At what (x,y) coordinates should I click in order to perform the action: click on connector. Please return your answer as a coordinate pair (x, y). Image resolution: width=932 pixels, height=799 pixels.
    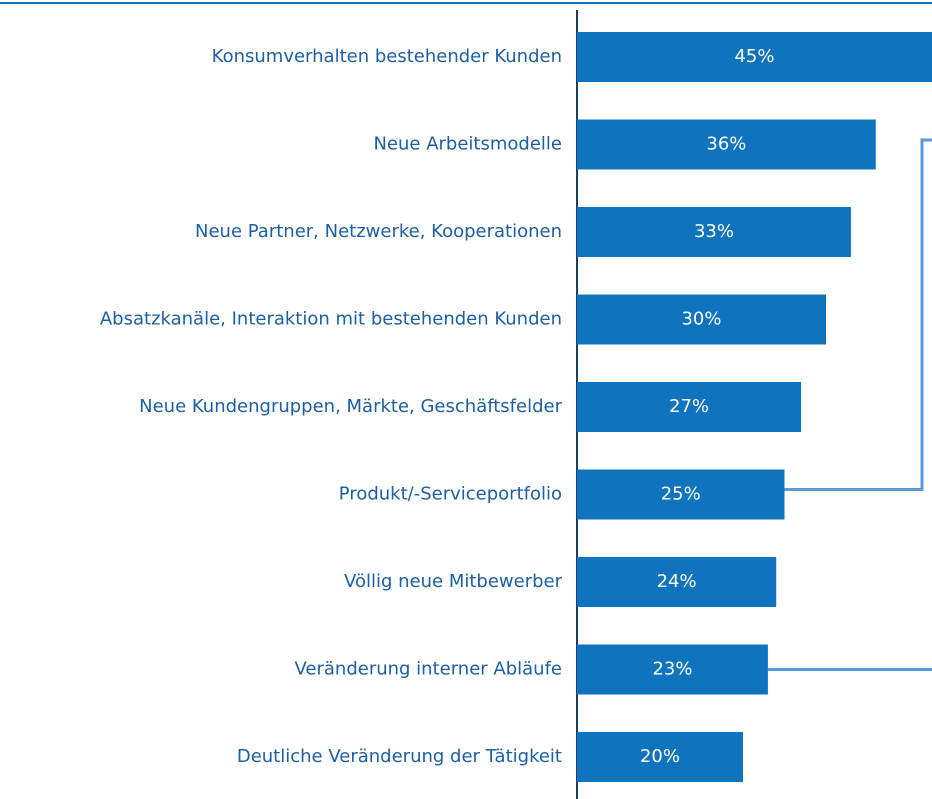
    Looking at the image, I should click on (858, 314).